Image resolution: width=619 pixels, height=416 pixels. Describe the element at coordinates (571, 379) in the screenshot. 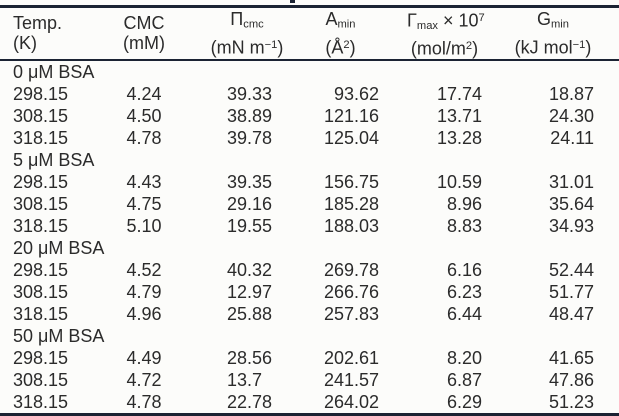

I see `cell-g-min: 47.86` at that location.